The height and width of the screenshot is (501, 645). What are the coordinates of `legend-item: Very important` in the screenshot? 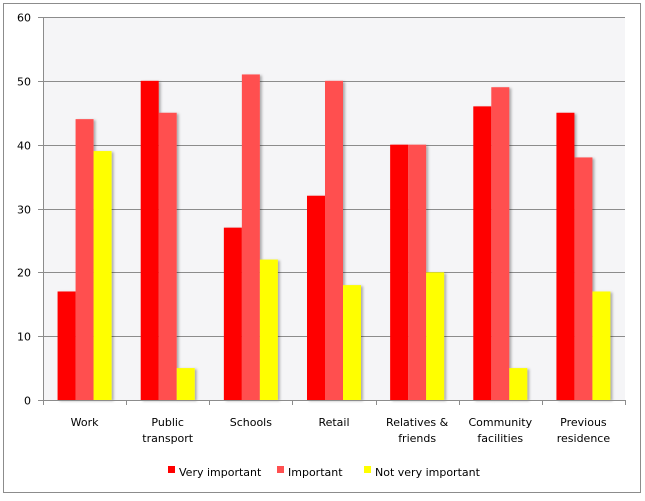 It's located at (215, 472).